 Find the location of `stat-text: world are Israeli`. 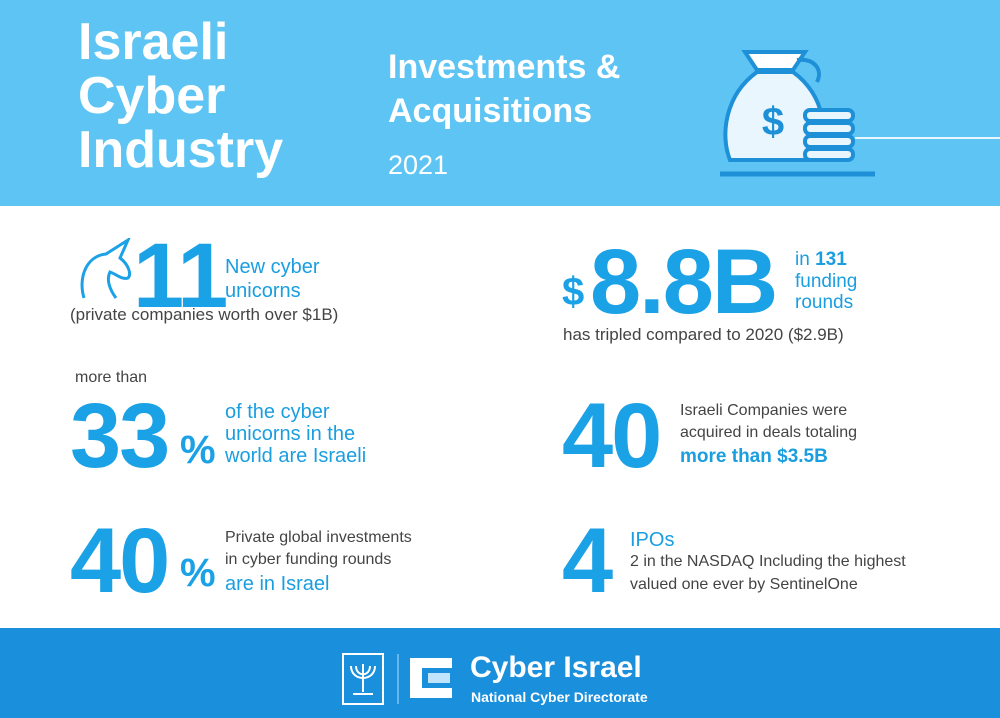

stat-text: world are Israeli is located at coordinates (296, 456).